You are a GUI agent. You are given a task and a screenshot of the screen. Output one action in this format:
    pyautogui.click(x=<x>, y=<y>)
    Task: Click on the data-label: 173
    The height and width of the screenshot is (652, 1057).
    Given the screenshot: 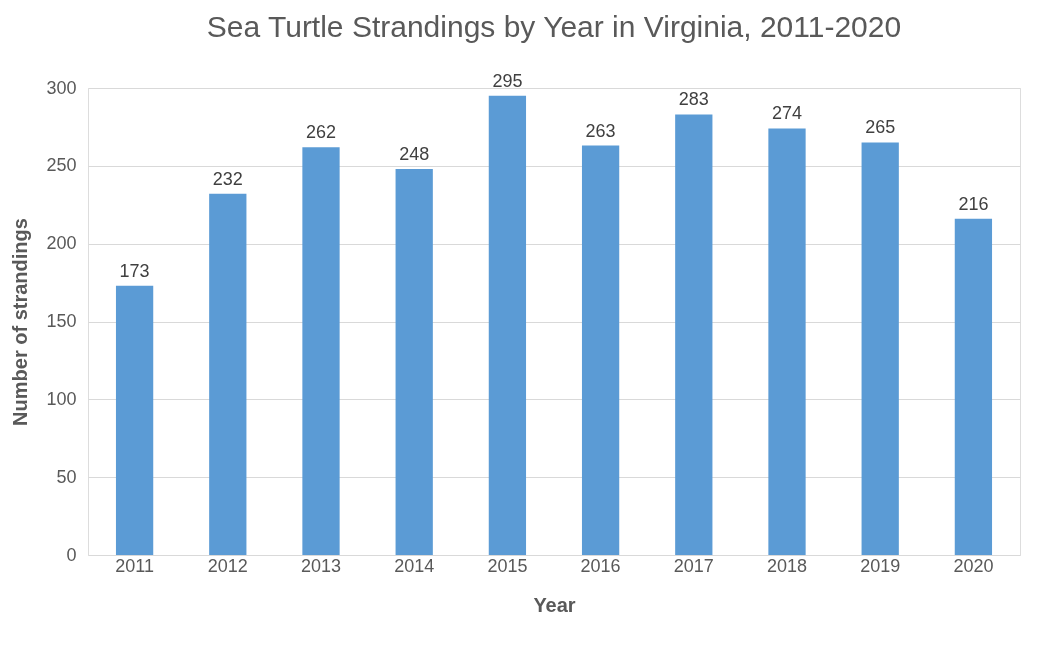 What is the action you would take?
    pyautogui.click(x=134, y=270)
    